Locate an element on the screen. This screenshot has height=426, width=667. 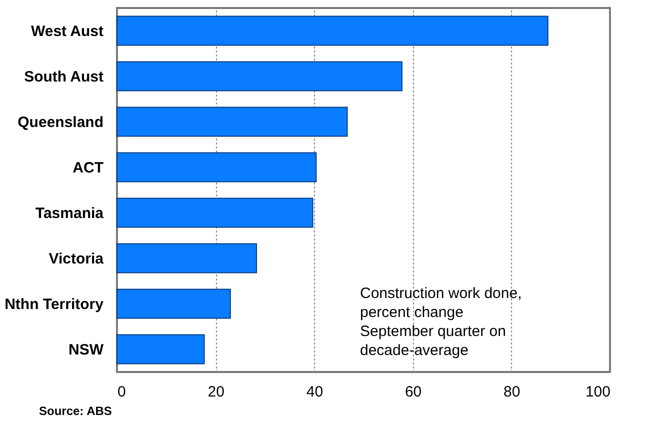
y-tick-label: ACT is located at coordinates (88, 167).